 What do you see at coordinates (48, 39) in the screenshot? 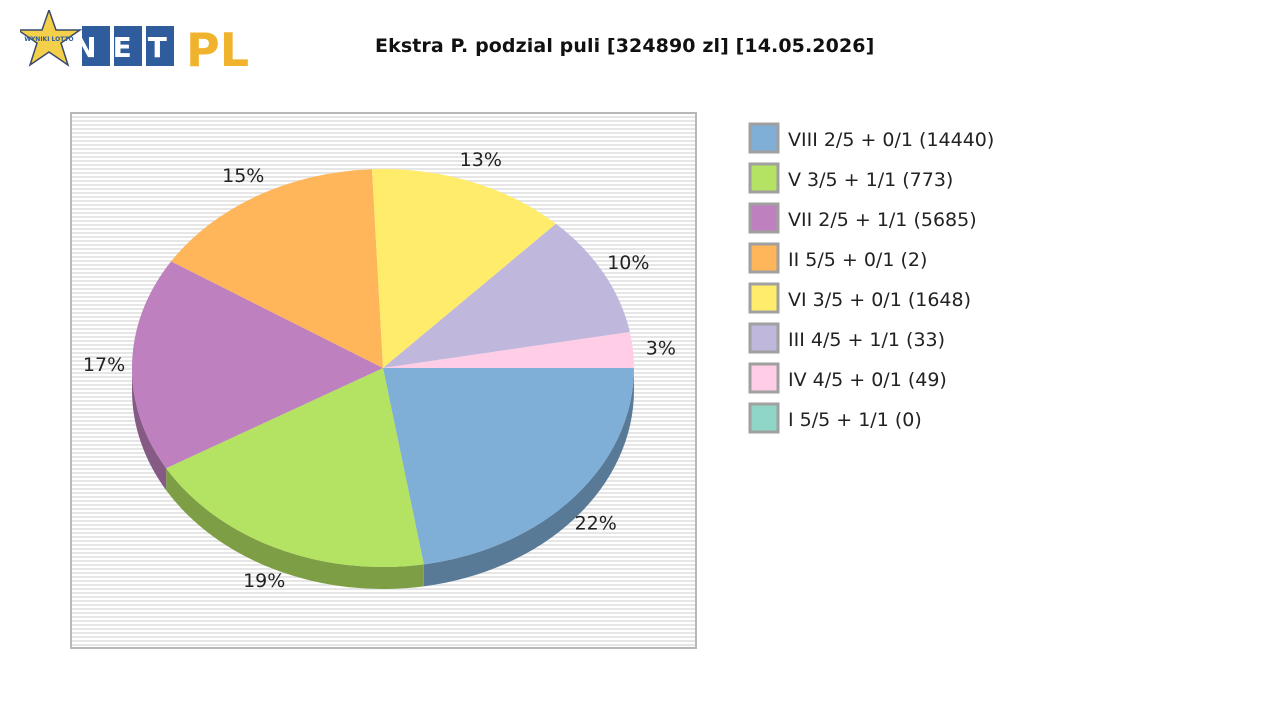
I see `logo-badge-text: WYNIKI LOTTO` at bounding box center [48, 39].